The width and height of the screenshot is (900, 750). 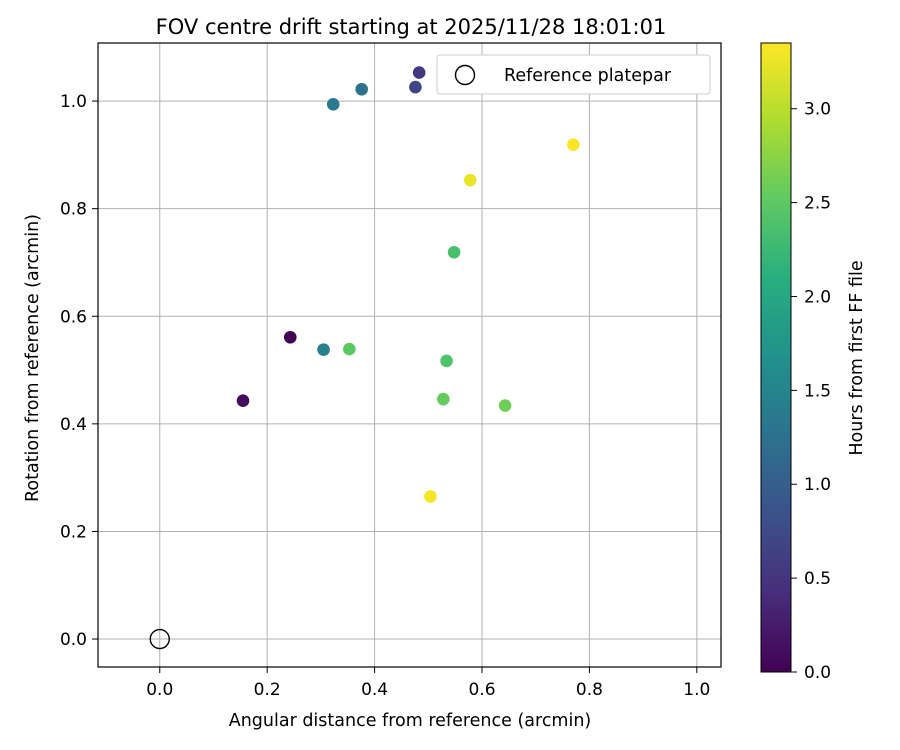 I want to click on y-tick-label: 0.0, so click(x=73, y=640).